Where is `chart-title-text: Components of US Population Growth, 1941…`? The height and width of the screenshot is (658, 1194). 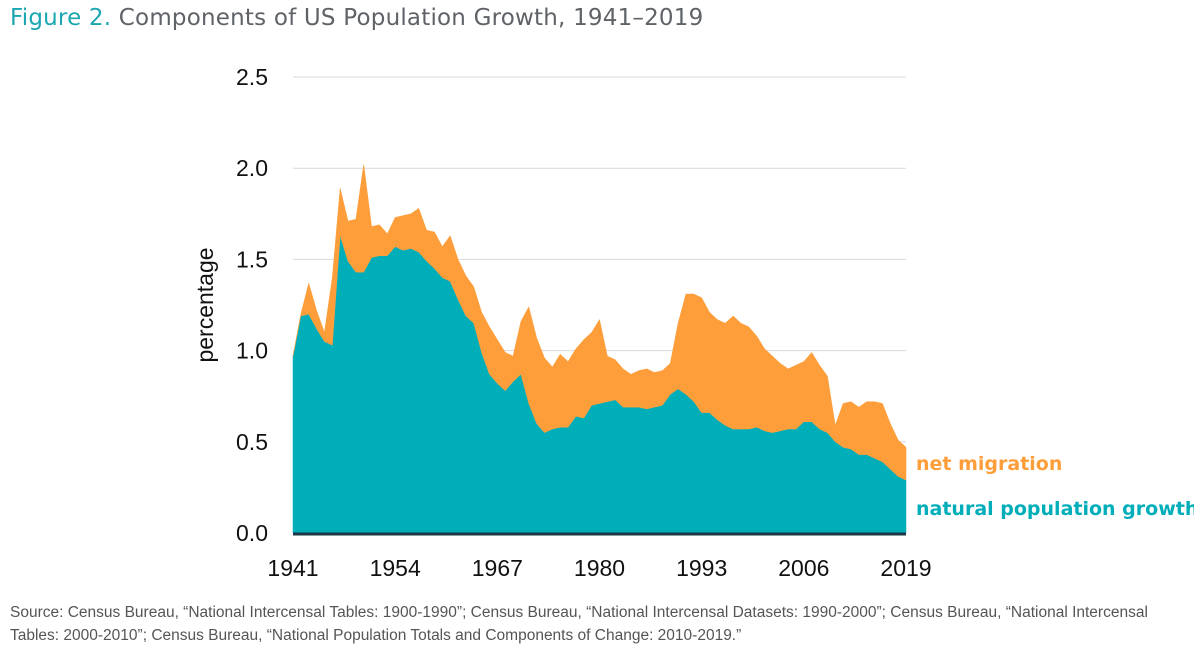 chart-title-text: Components of US Population Growth, 1941… is located at coordinates (411, 18).